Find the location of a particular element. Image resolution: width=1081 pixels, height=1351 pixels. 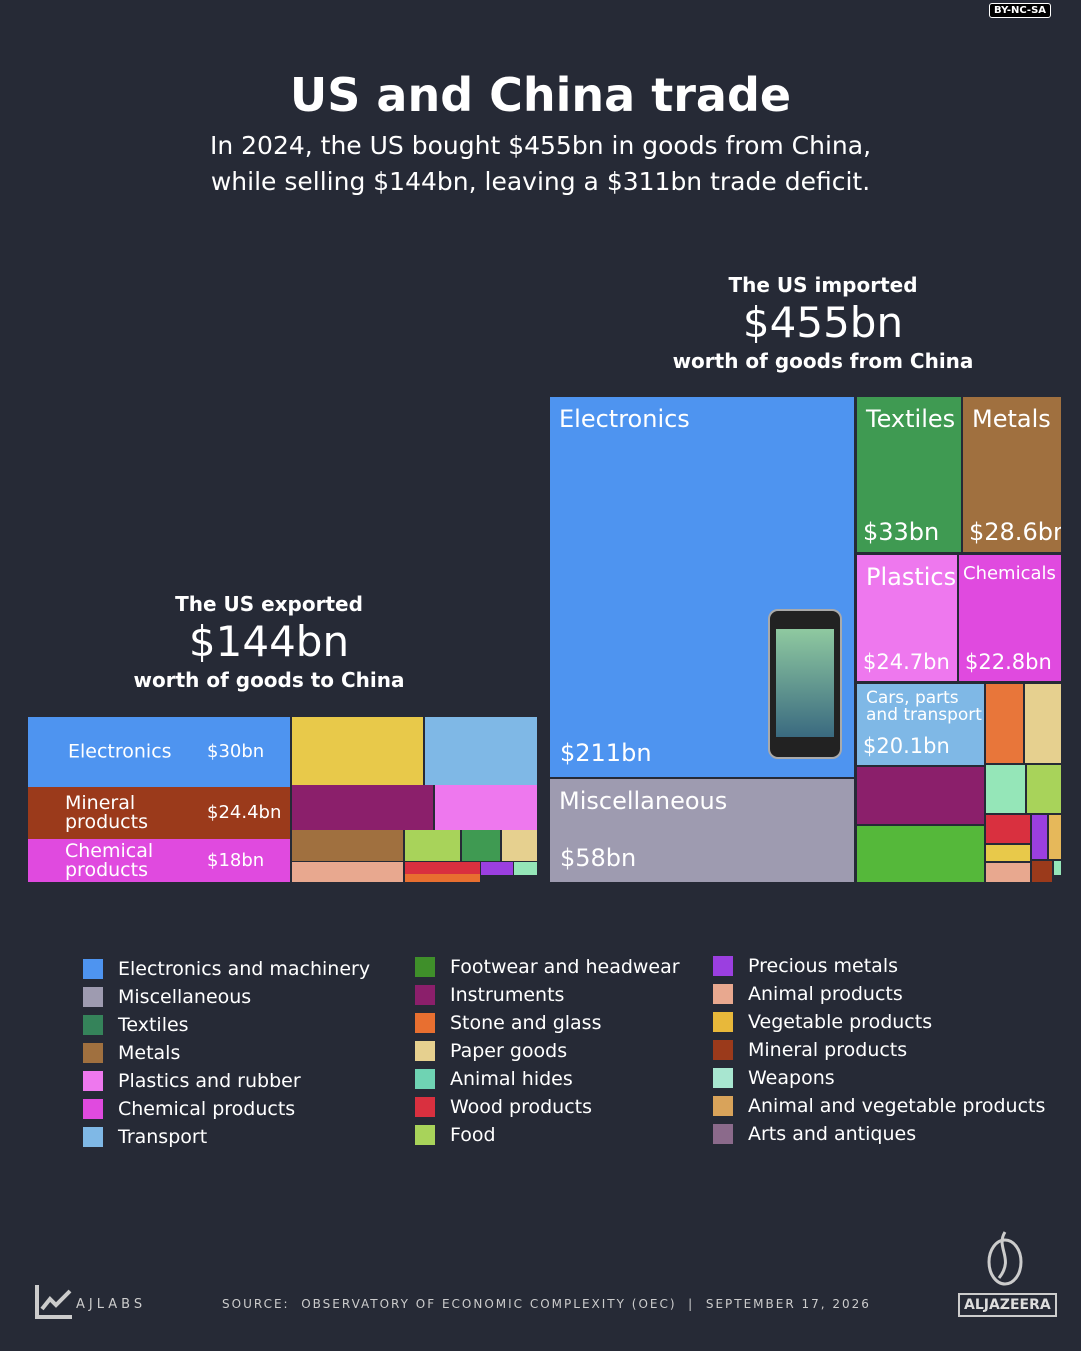

logo: ALJAZEERA is located at coordinates (1007, 1305).